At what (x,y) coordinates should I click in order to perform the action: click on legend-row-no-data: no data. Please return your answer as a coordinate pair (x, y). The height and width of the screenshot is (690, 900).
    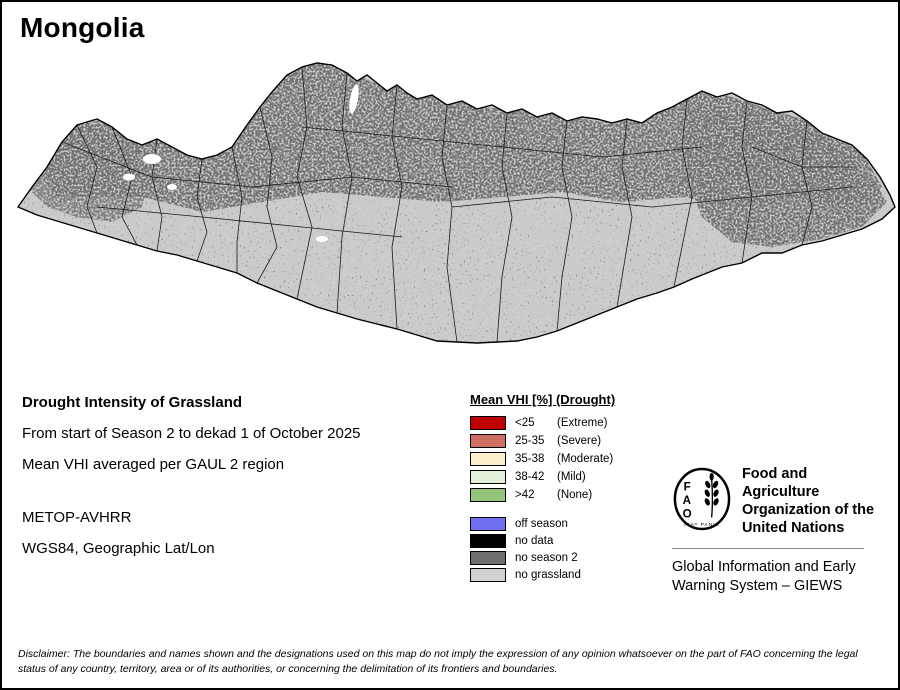
    Looking at the image, I should click on (542, 540).